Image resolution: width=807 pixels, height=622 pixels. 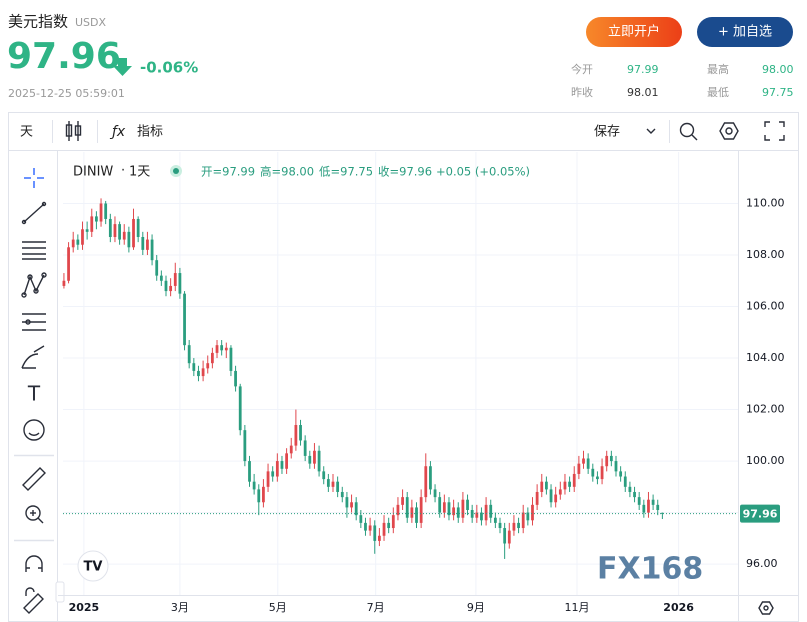 What do you see at coordinates (651, 131) in the screenshot?
I see `save-menu` at bounding box center [651, 131].